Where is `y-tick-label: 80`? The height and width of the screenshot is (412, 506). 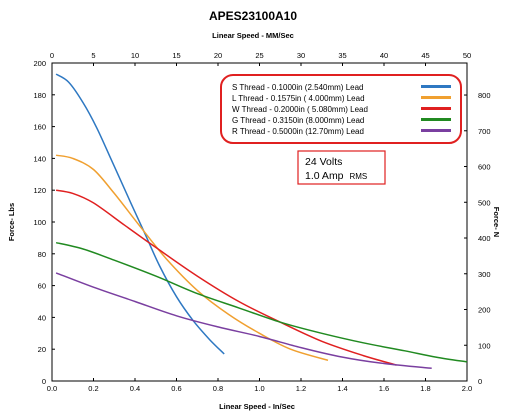 y-tick-label: 80 is located at coordinates (42, 254).